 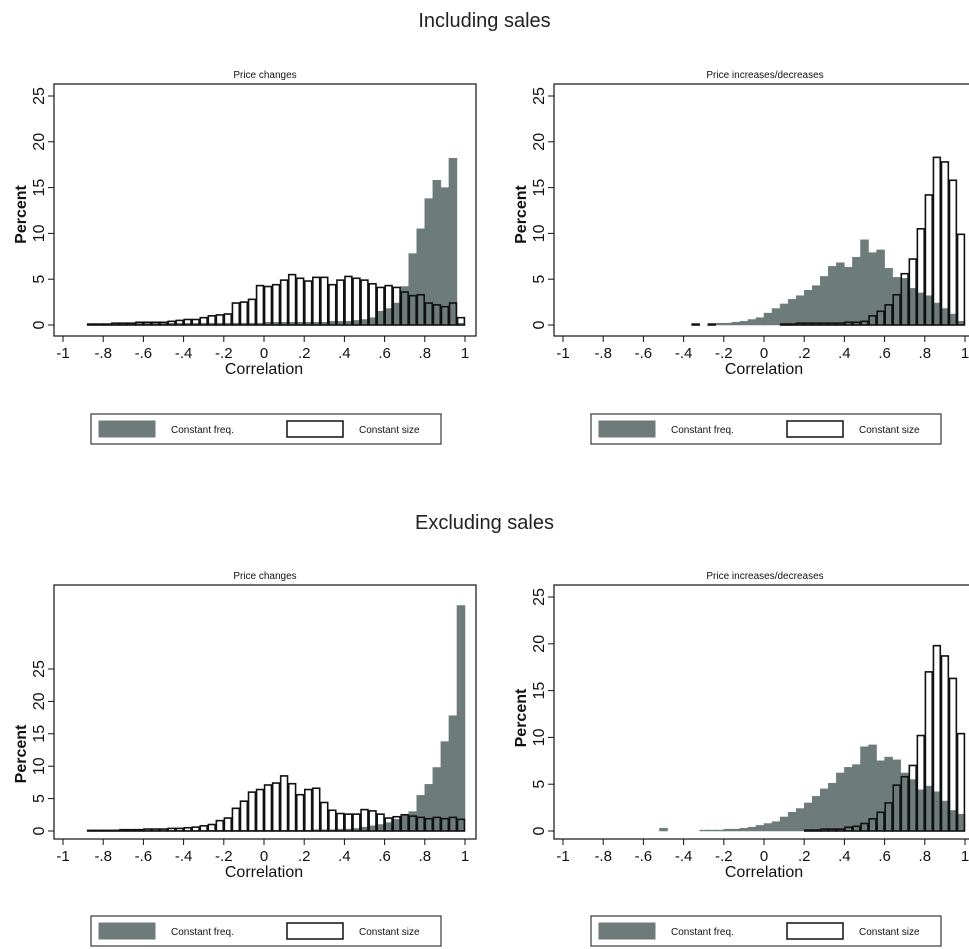 I want to click on legend-label-constant-size: Constant size, so click(x=889, y=932).